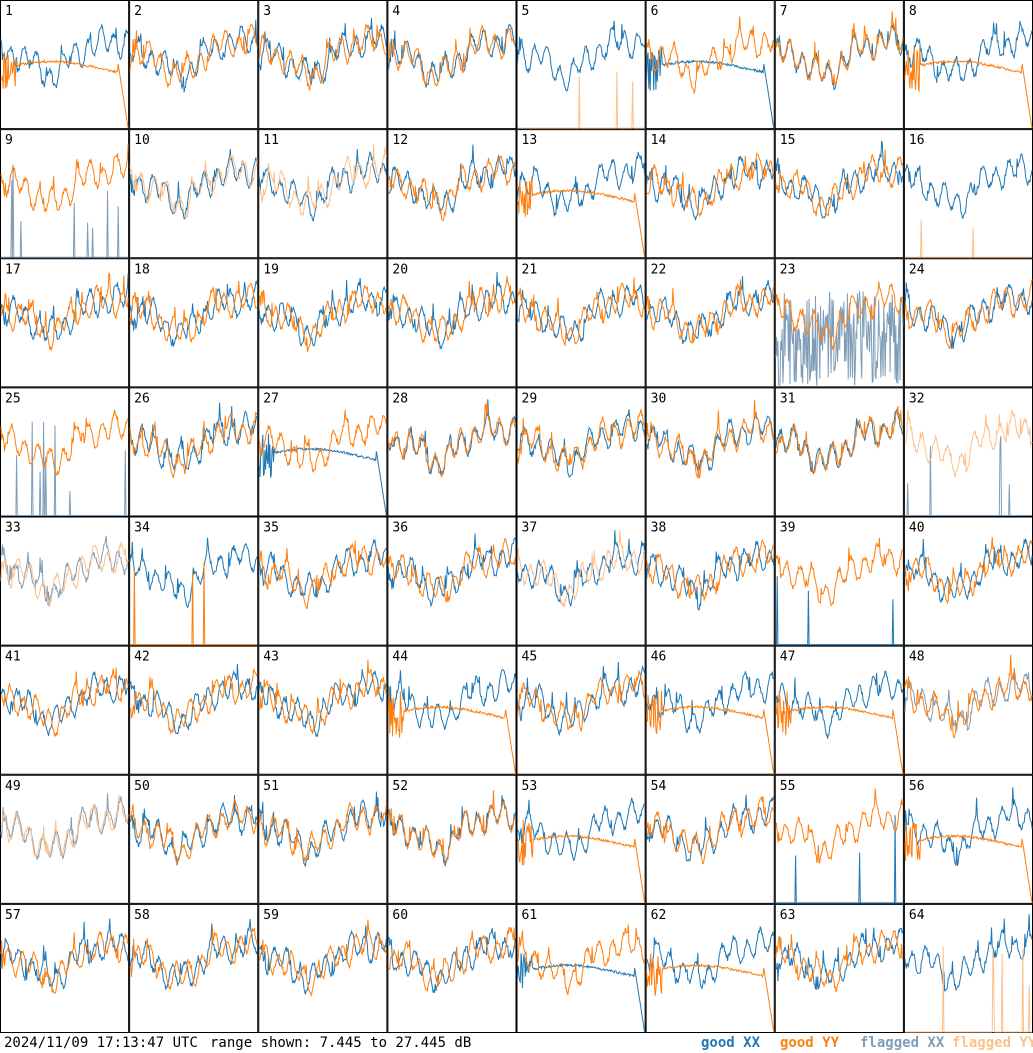 This screenshot has width=1033, height=1053. I want to click on panel-44: 44, so click(452, 710).